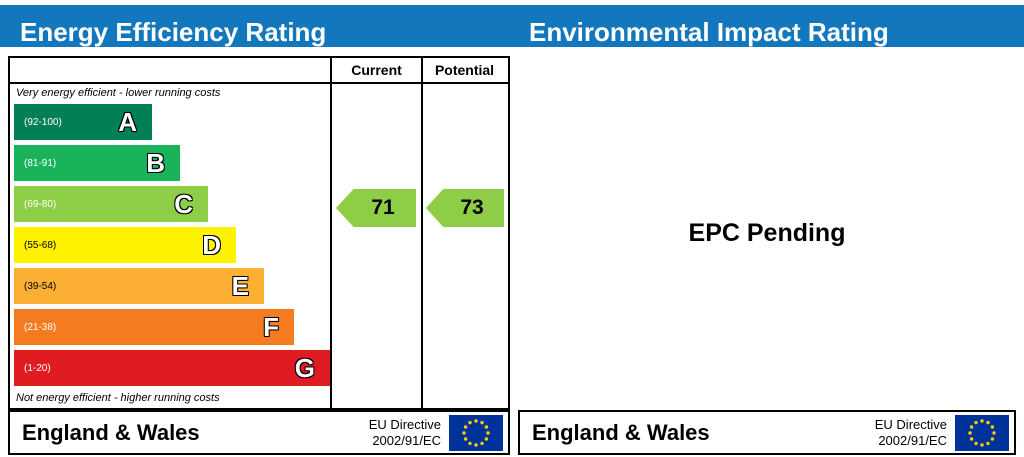  I want to click on band-row-e: (39-54) E, so click(139, 286).